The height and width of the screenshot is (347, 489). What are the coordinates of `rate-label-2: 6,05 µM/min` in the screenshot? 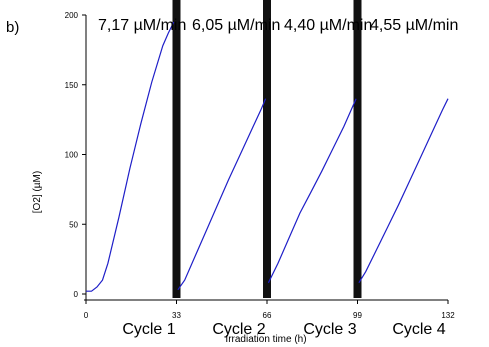 It's located at (236, 25).